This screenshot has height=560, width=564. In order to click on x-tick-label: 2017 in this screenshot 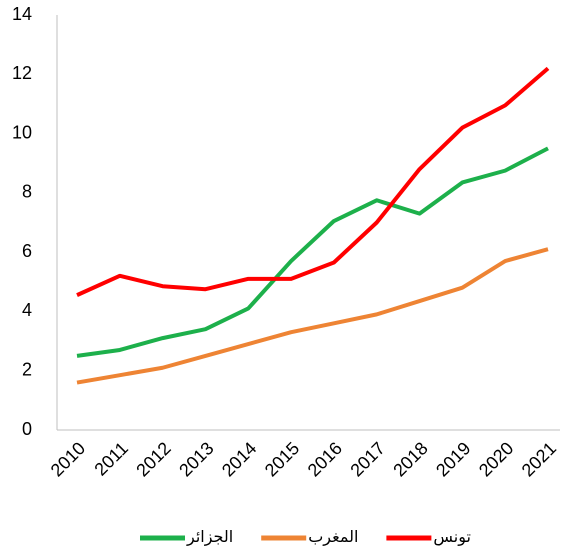, I will do `click(367, 459)`.